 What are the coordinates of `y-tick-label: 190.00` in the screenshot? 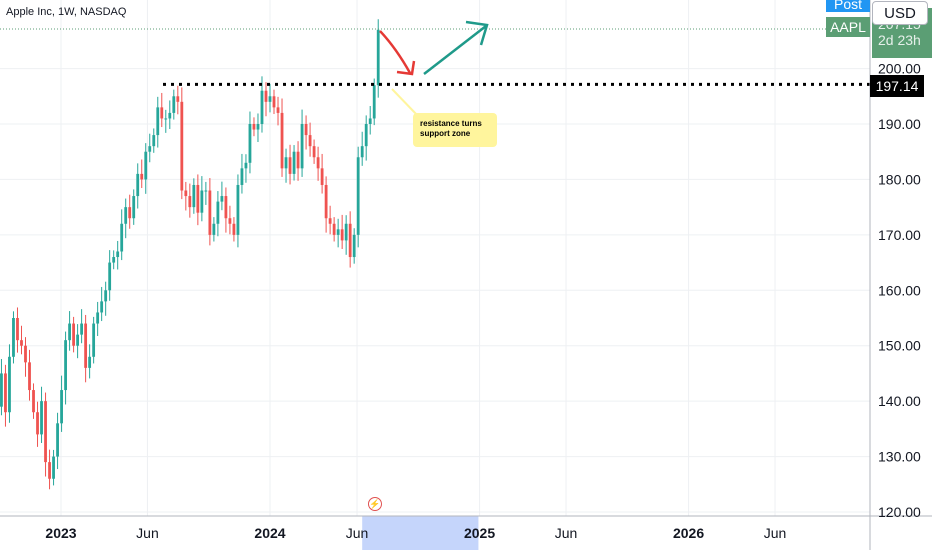 It's located at (899, 124).